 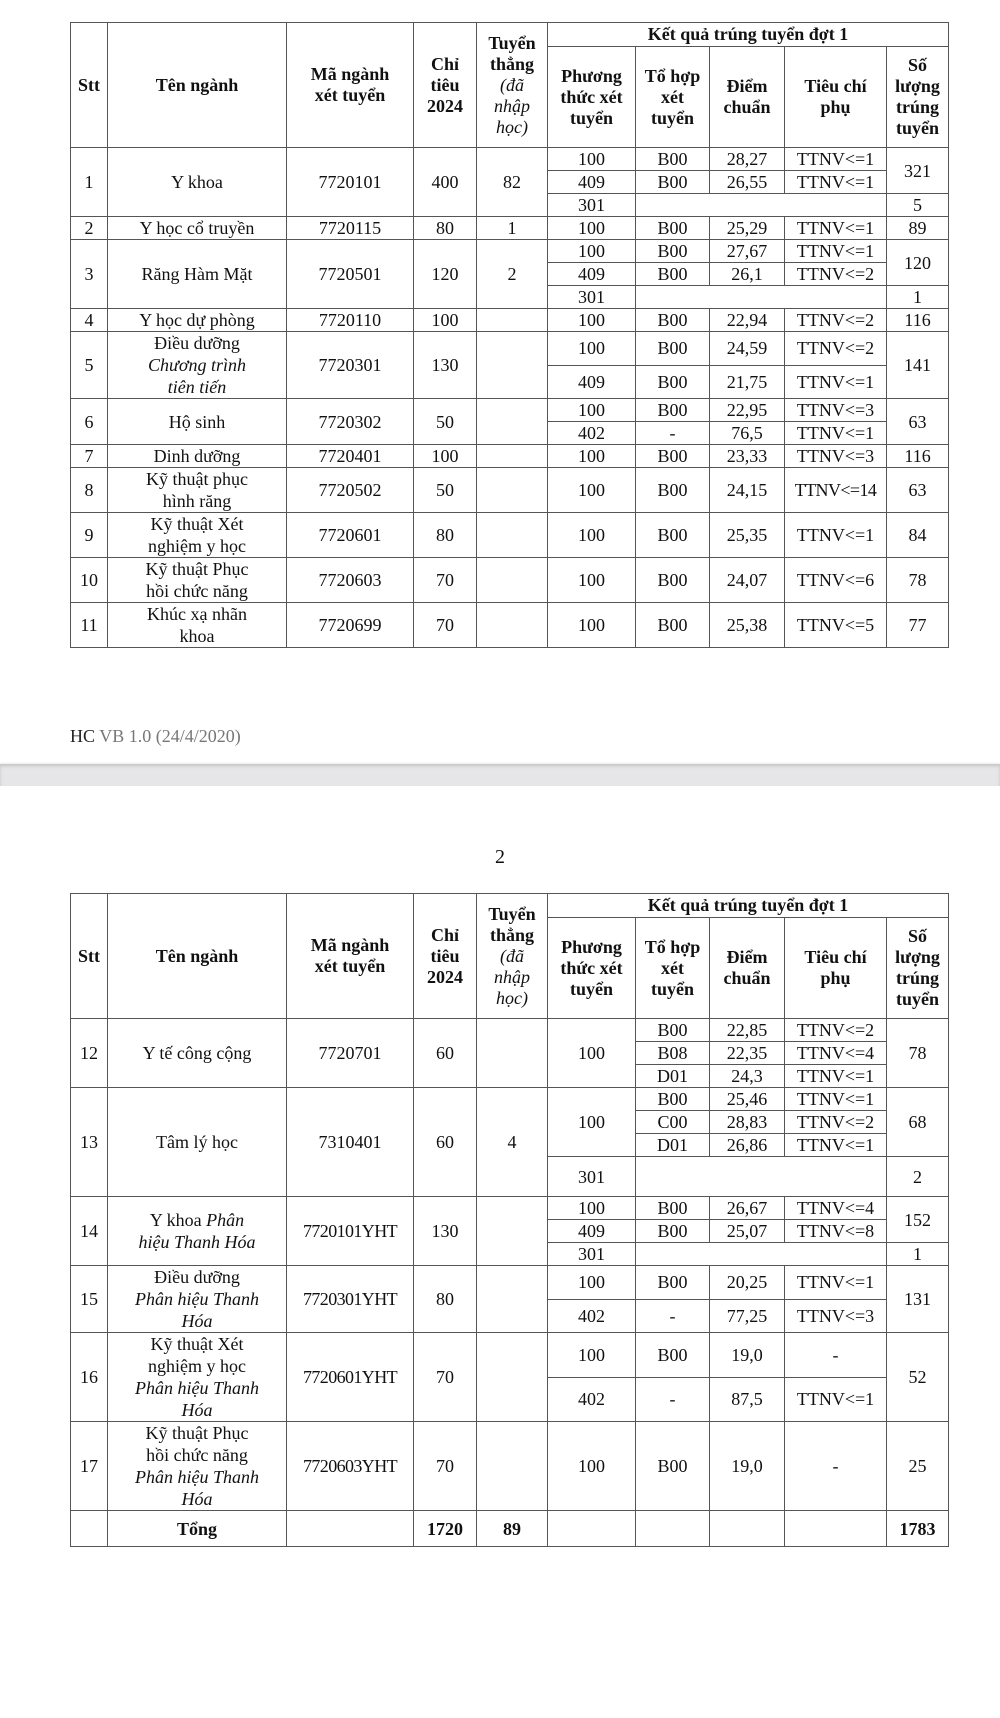 I want to click on header-italic-text: nhập, so click(x=512, y=976).